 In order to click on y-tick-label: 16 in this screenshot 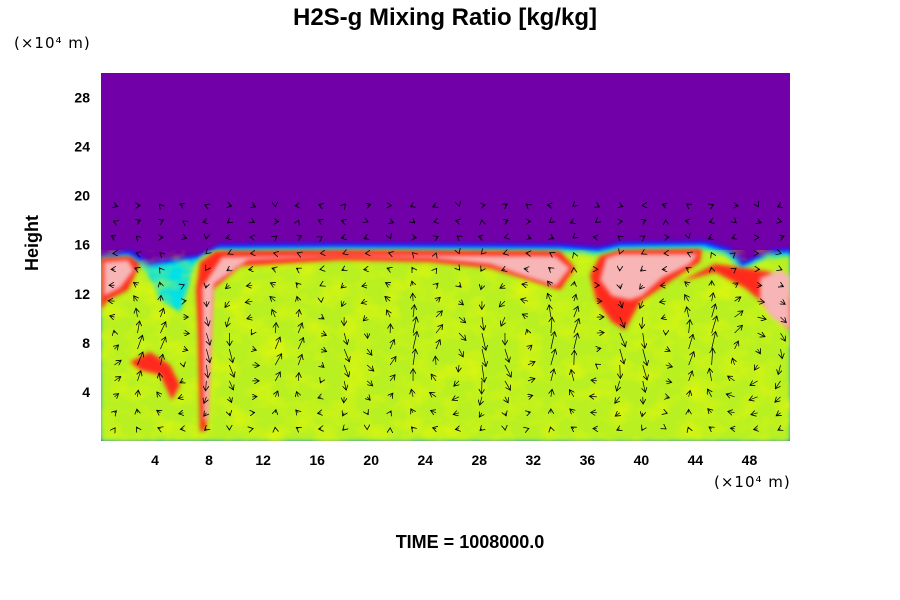, I will do `click(82, 245)`.